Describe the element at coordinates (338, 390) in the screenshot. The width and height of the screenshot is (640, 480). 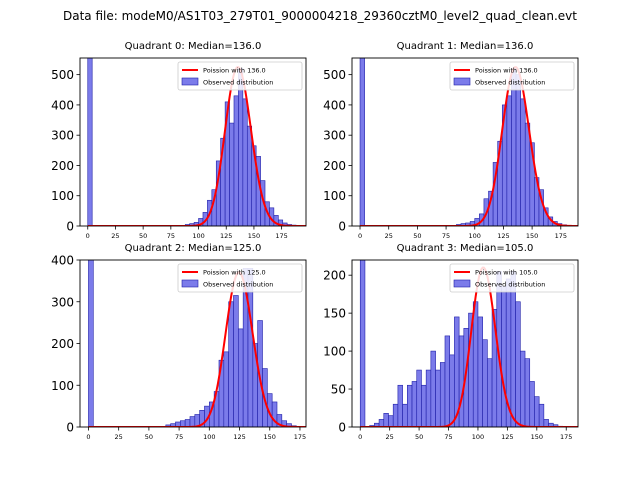
I see `y-tick-label: 50` at that location.